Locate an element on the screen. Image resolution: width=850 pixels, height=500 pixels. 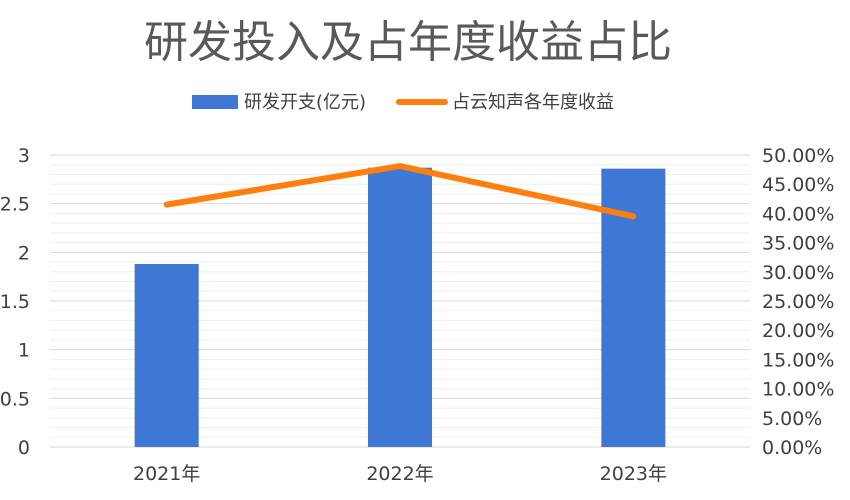
y-left-tick-label: 1.5 is located at coordinates (15, 302).